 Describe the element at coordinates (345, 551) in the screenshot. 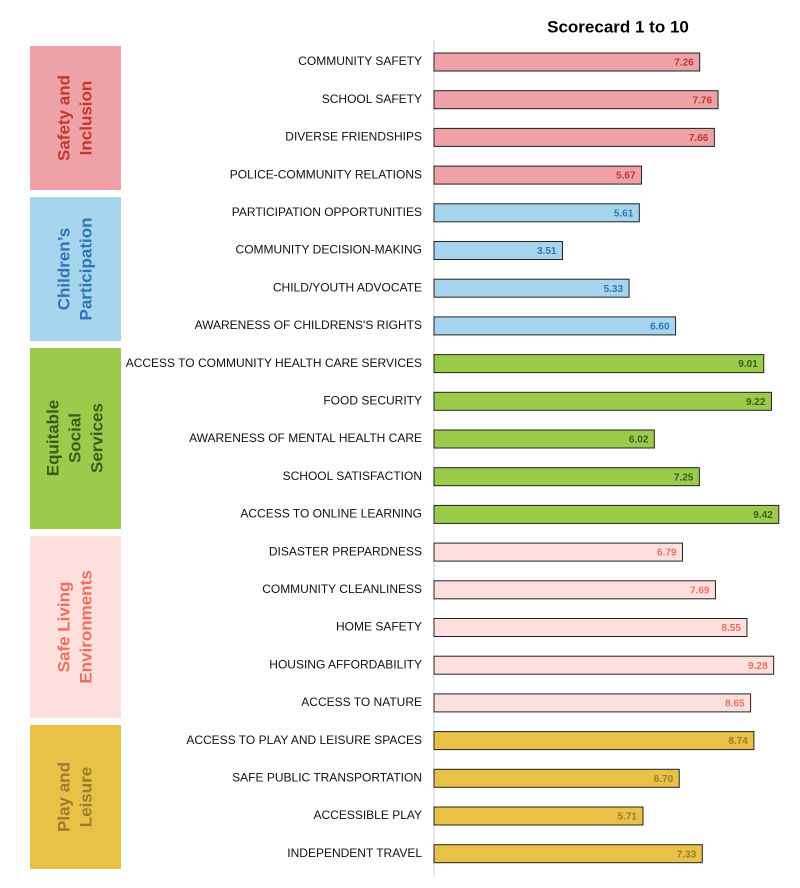

I see `category-label: DISASTER PREPARDNESS` at that location.